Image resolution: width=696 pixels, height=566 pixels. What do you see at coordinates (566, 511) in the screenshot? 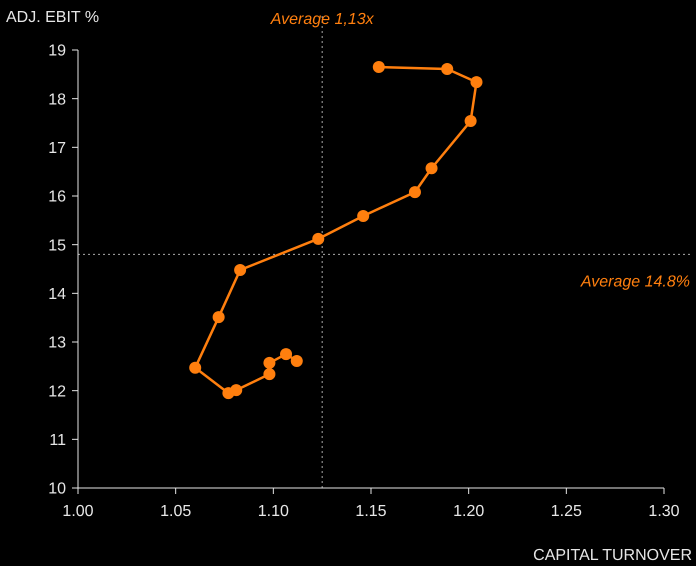
I see `x-tick-label: 1.25` at bounding box center [566, 511].